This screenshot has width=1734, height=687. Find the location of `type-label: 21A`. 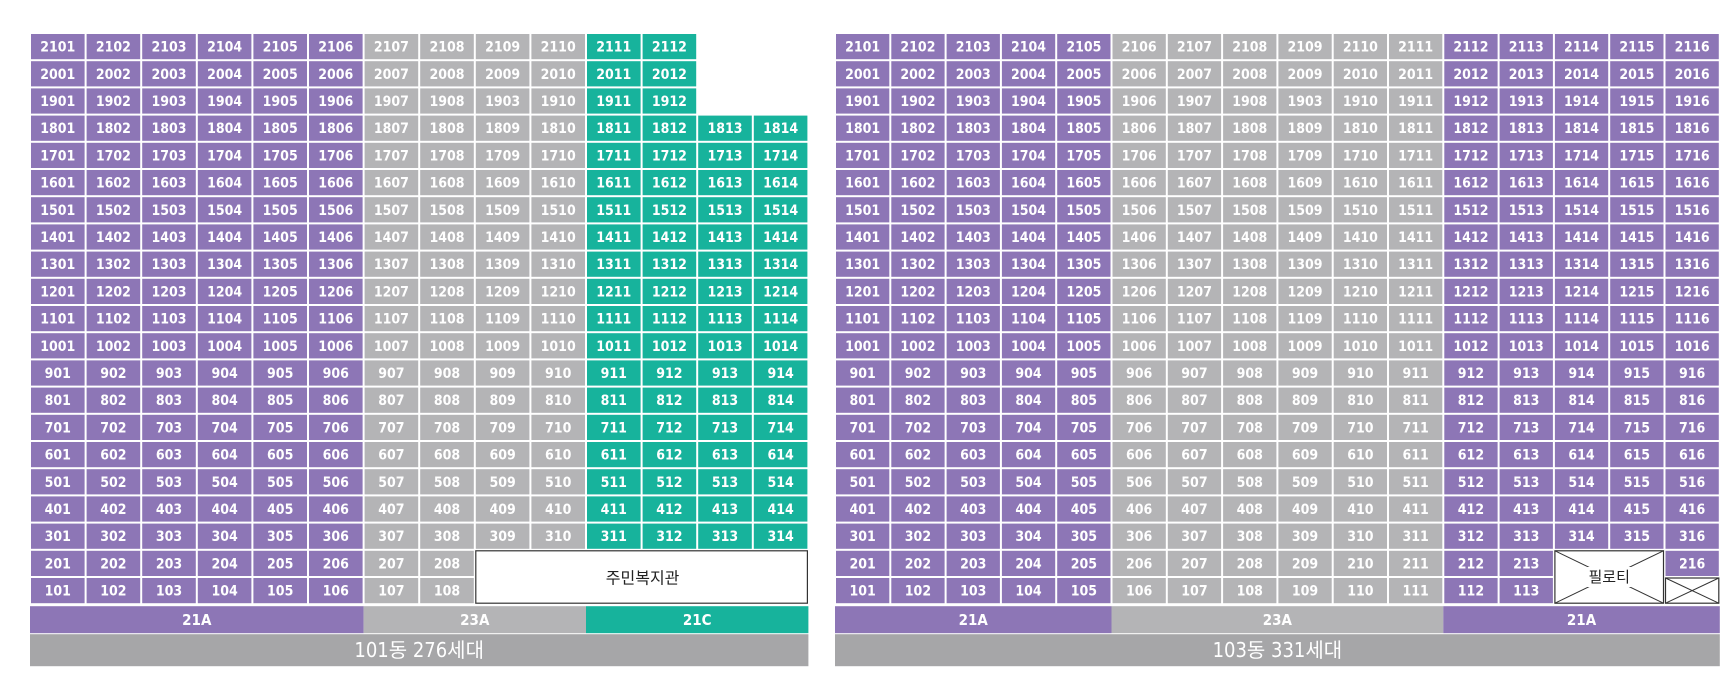

type-label: 21A is located at coordinates (1582, 620).